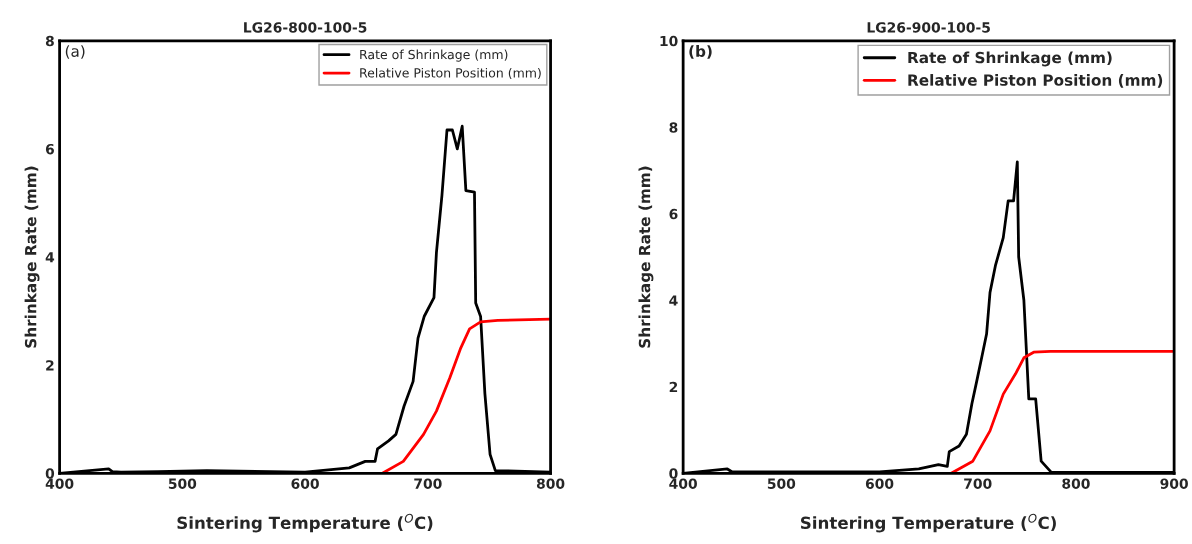  What do you see at coordinates (1174, 483) in the screenshot?
I see `x-tick-label: 900` at bounding box center [1174, 483].